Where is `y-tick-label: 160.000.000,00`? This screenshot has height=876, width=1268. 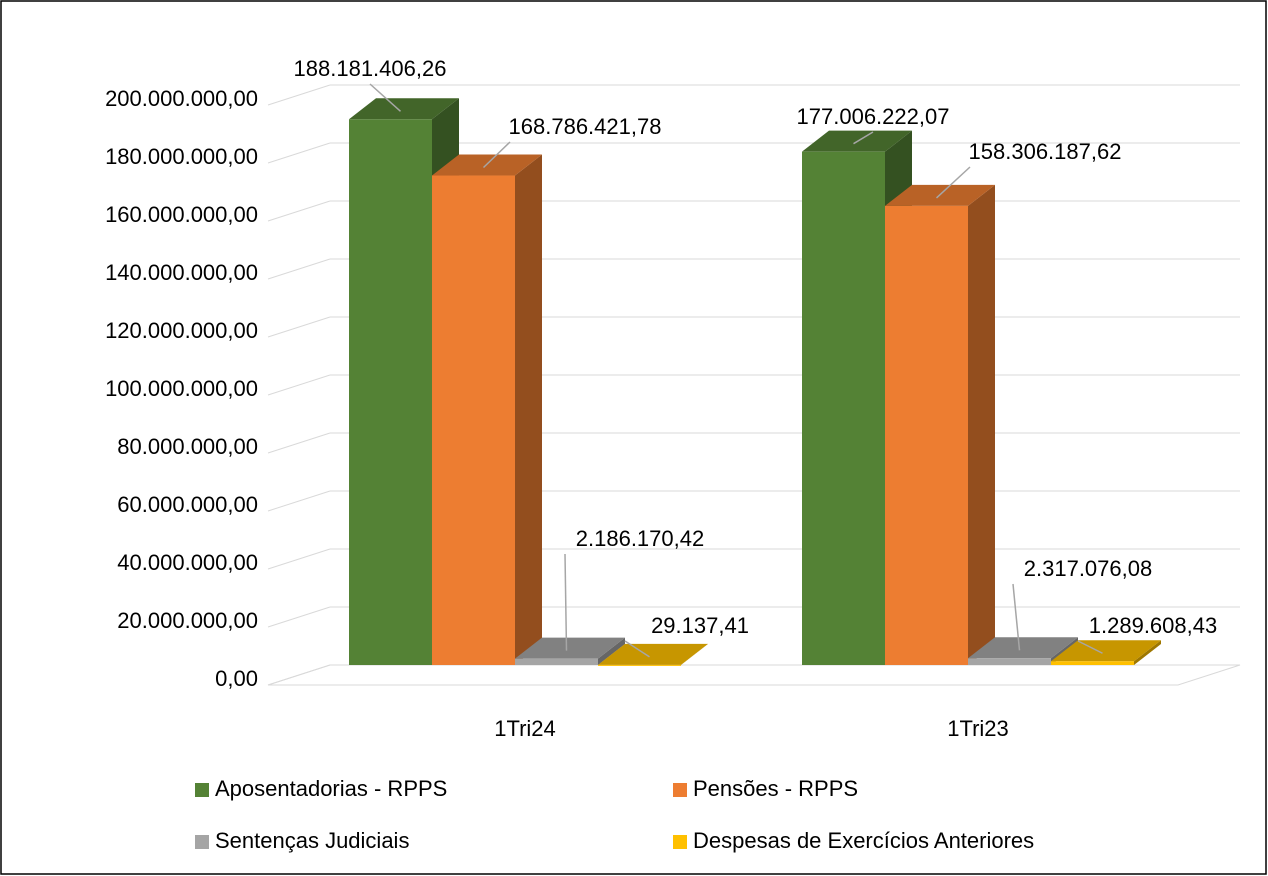
y-tick-label: 160.000.000,00 is located at coordinates (181, 214).